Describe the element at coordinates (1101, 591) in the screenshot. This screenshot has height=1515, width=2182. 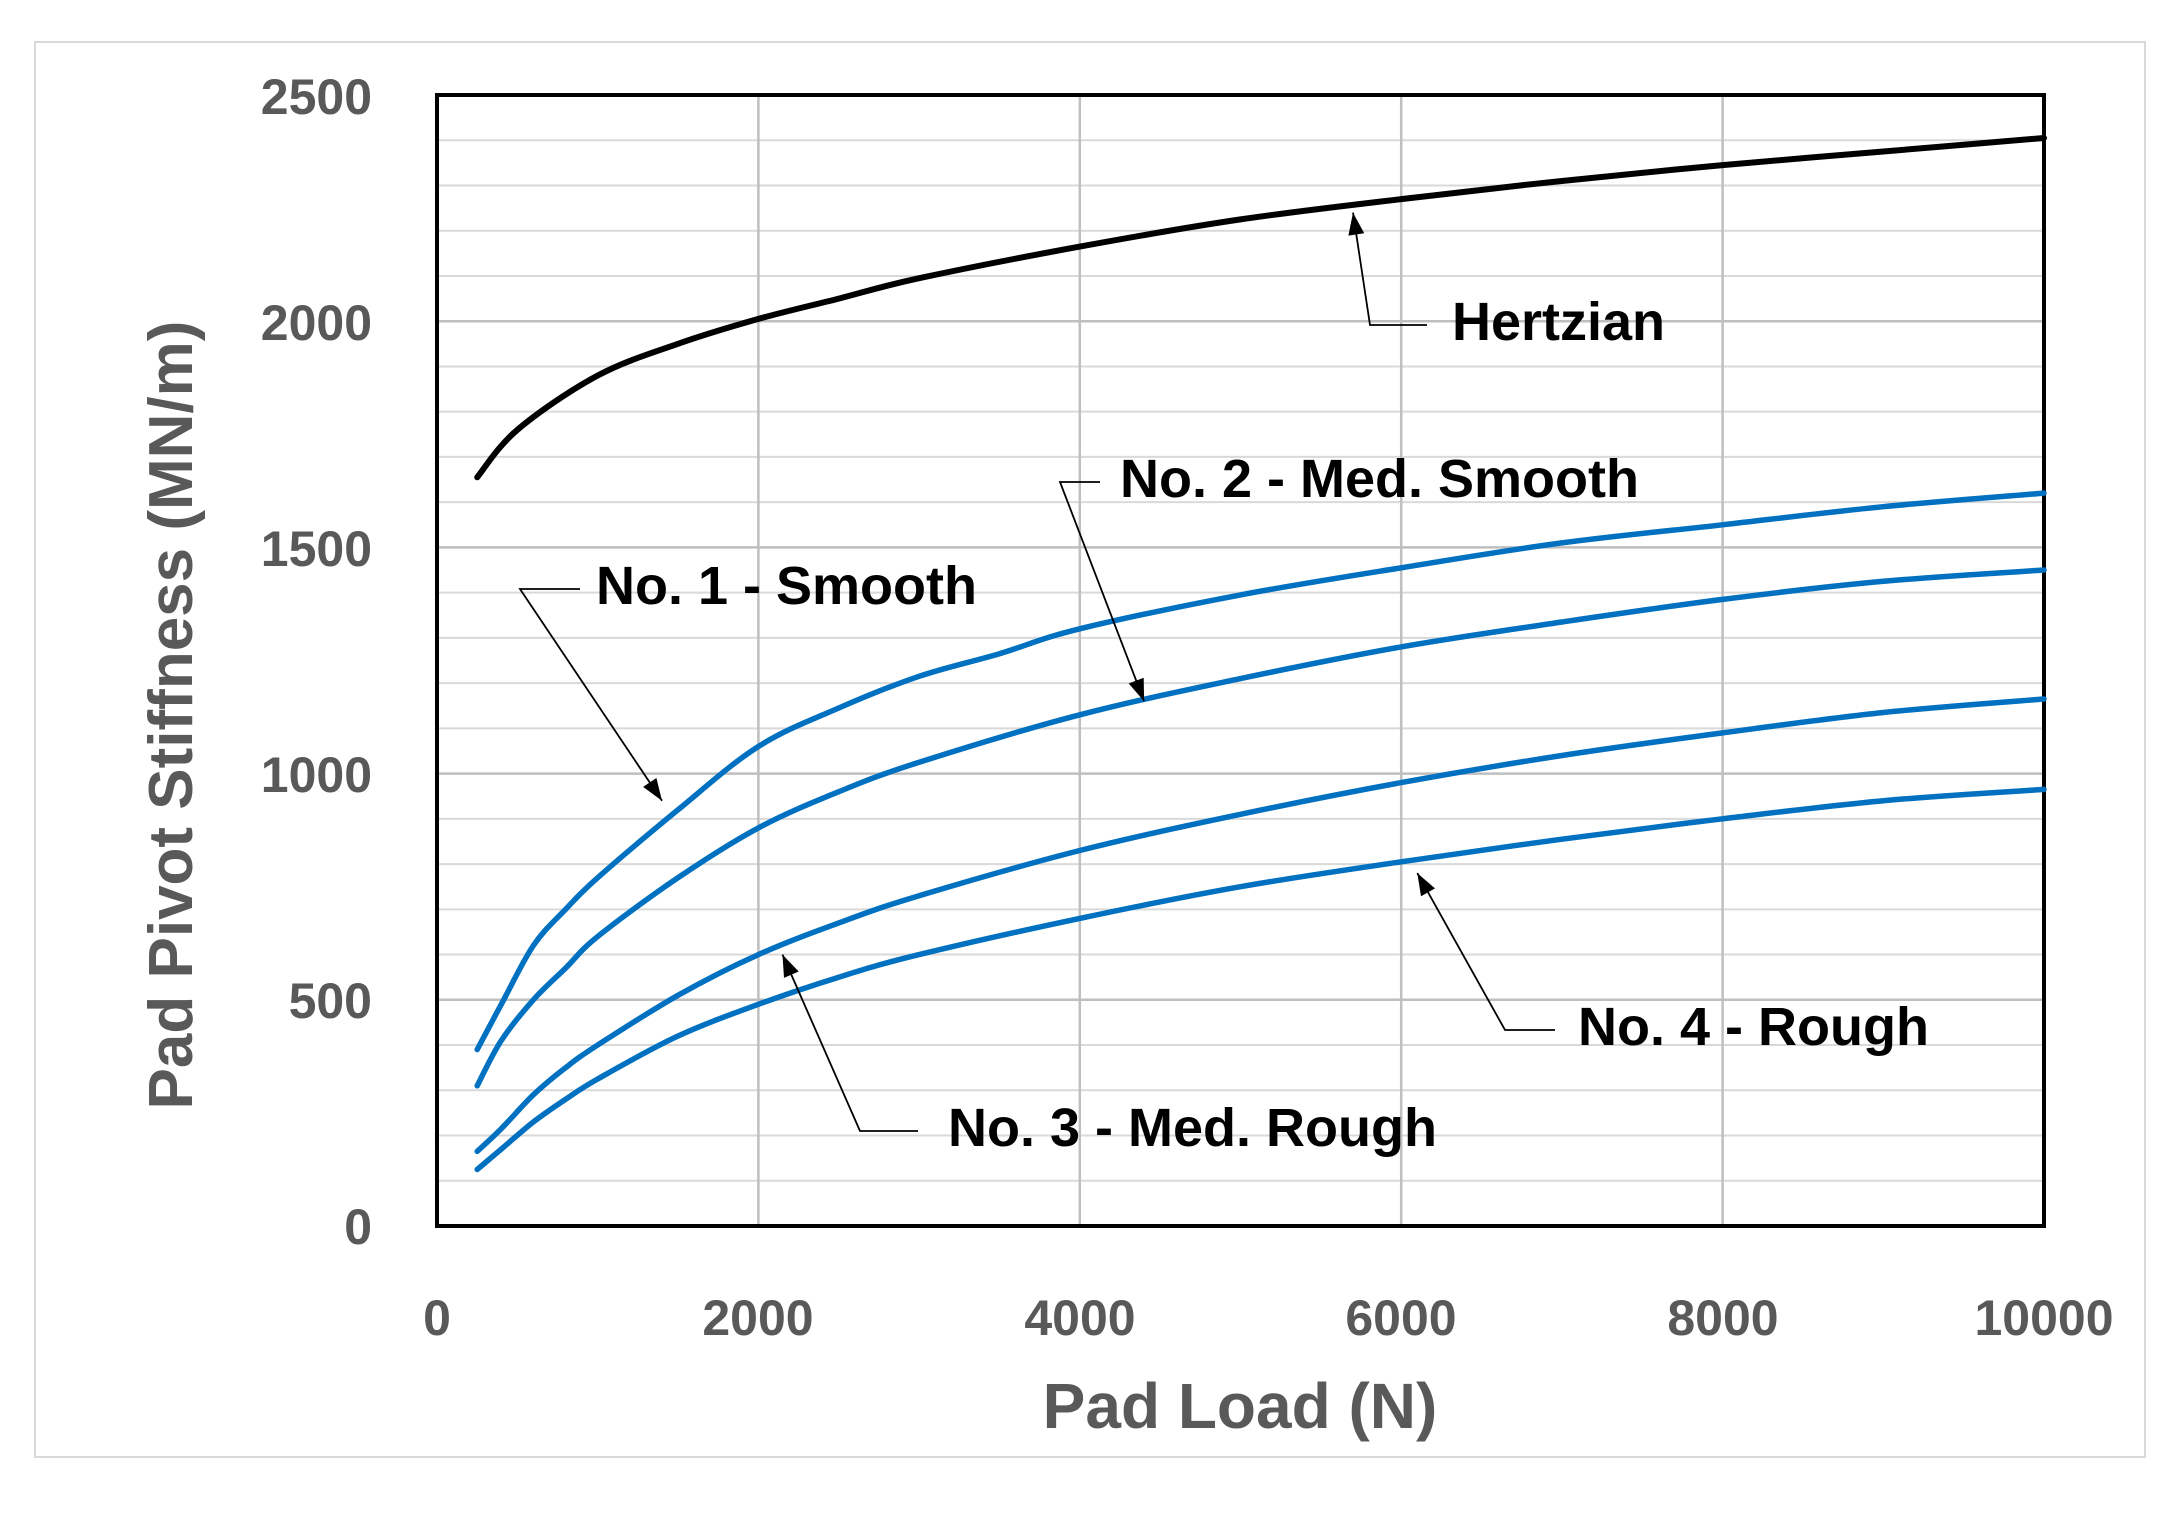
I see `annotation-leader-no2-med-smooth` at that location.